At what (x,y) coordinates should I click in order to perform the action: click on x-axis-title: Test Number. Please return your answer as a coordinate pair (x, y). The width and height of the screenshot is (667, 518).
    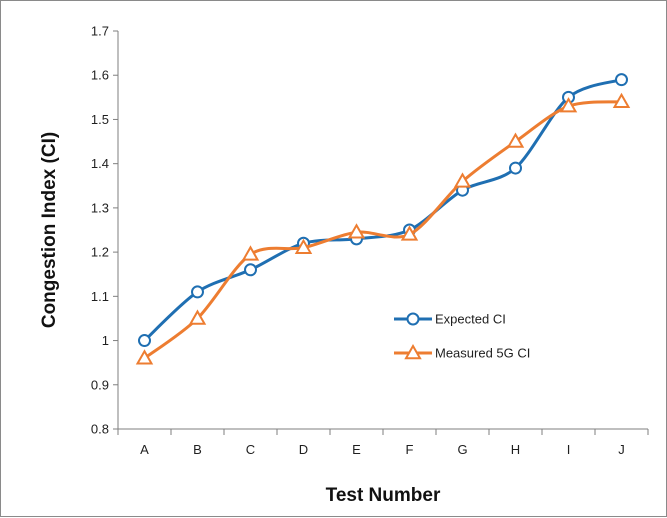
    Looking at the image, I should click on (383, 495).